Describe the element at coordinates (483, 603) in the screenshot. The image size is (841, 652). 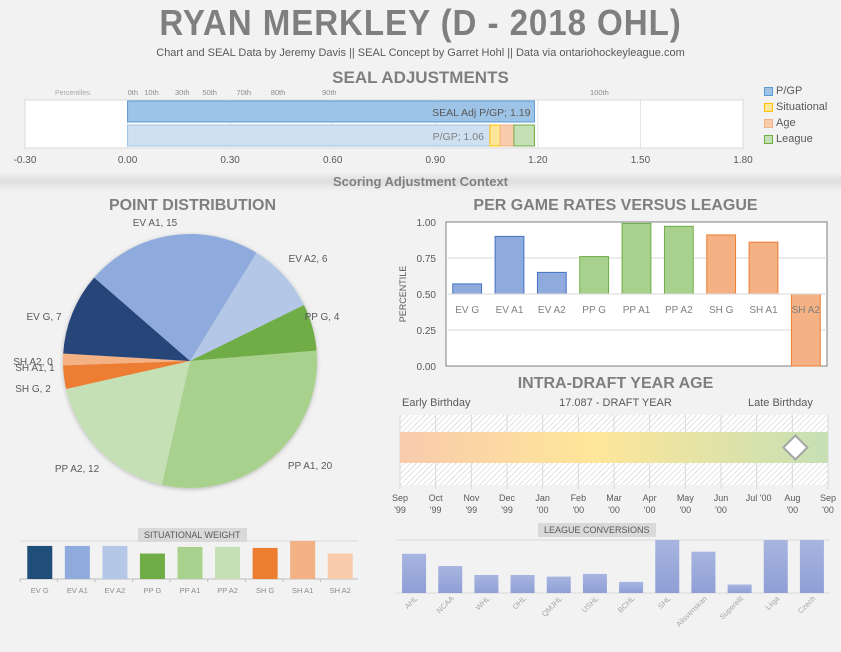
I see `league-x-label: WHL` at that location.